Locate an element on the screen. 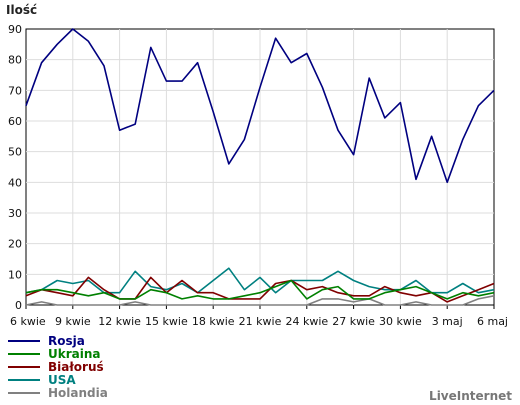 The width and height of the screenshot is (520, 405). y-ticks: 0 10 20 30 40 50 60 70 80 90 is located at coordinates (15, 167).